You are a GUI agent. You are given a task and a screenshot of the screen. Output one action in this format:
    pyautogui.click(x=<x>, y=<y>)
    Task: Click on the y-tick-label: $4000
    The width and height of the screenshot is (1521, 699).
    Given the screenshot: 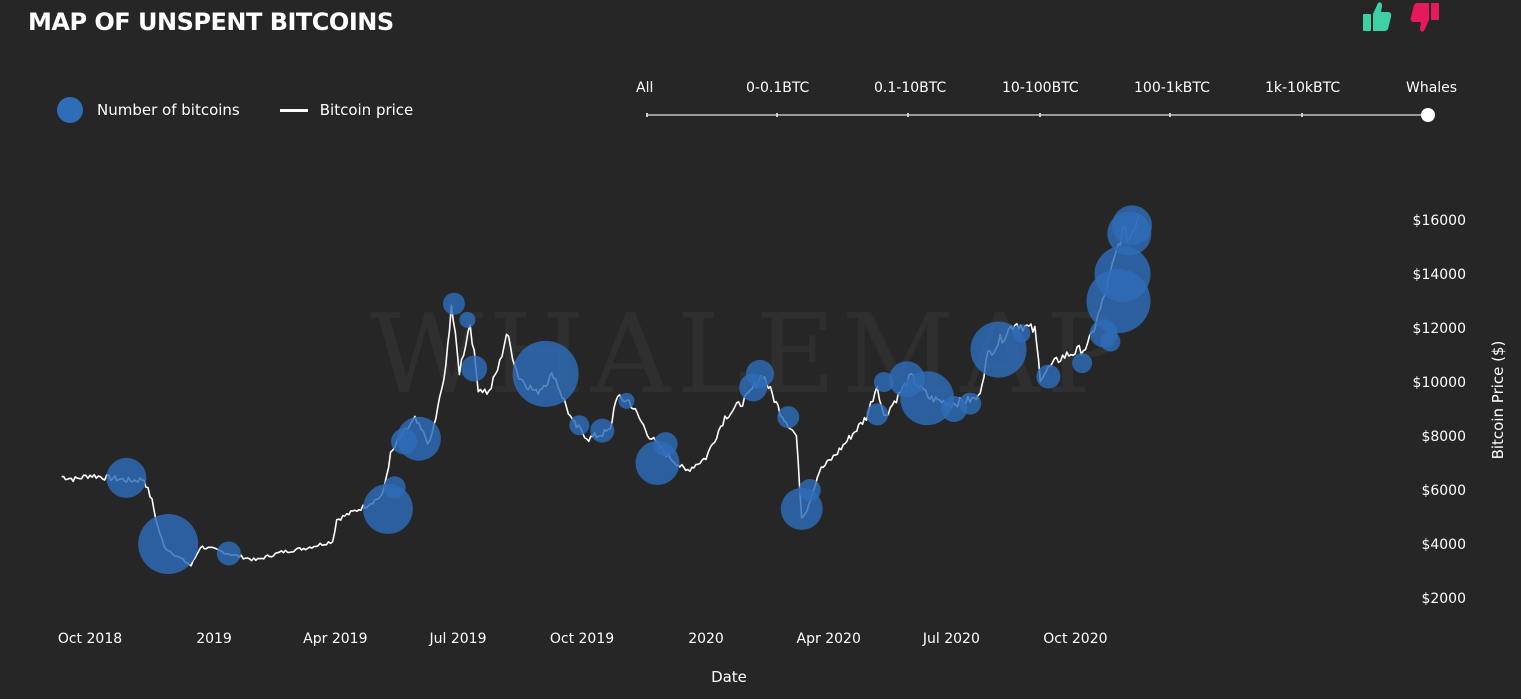 What is the action you would take?
    pyautogui.click(x=1443, y=545)
    